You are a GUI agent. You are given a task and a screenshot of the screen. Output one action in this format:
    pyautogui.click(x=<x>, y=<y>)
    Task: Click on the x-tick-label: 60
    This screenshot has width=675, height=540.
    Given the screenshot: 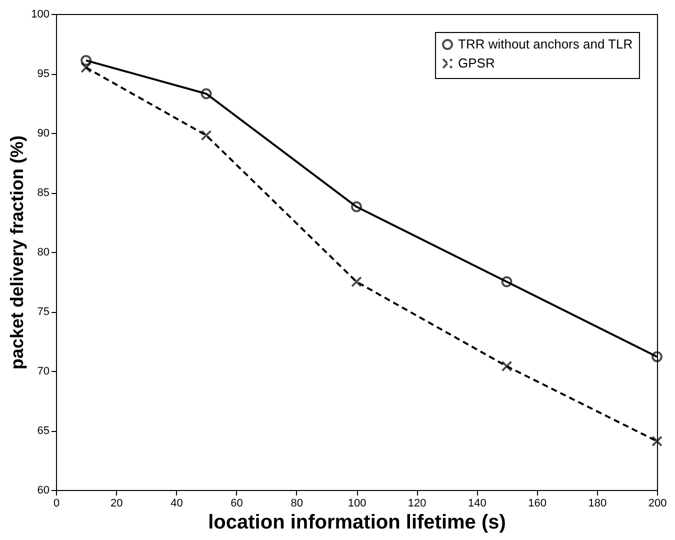 What is the action you would take?
    pyautogui.click(x=236, y=504)
    